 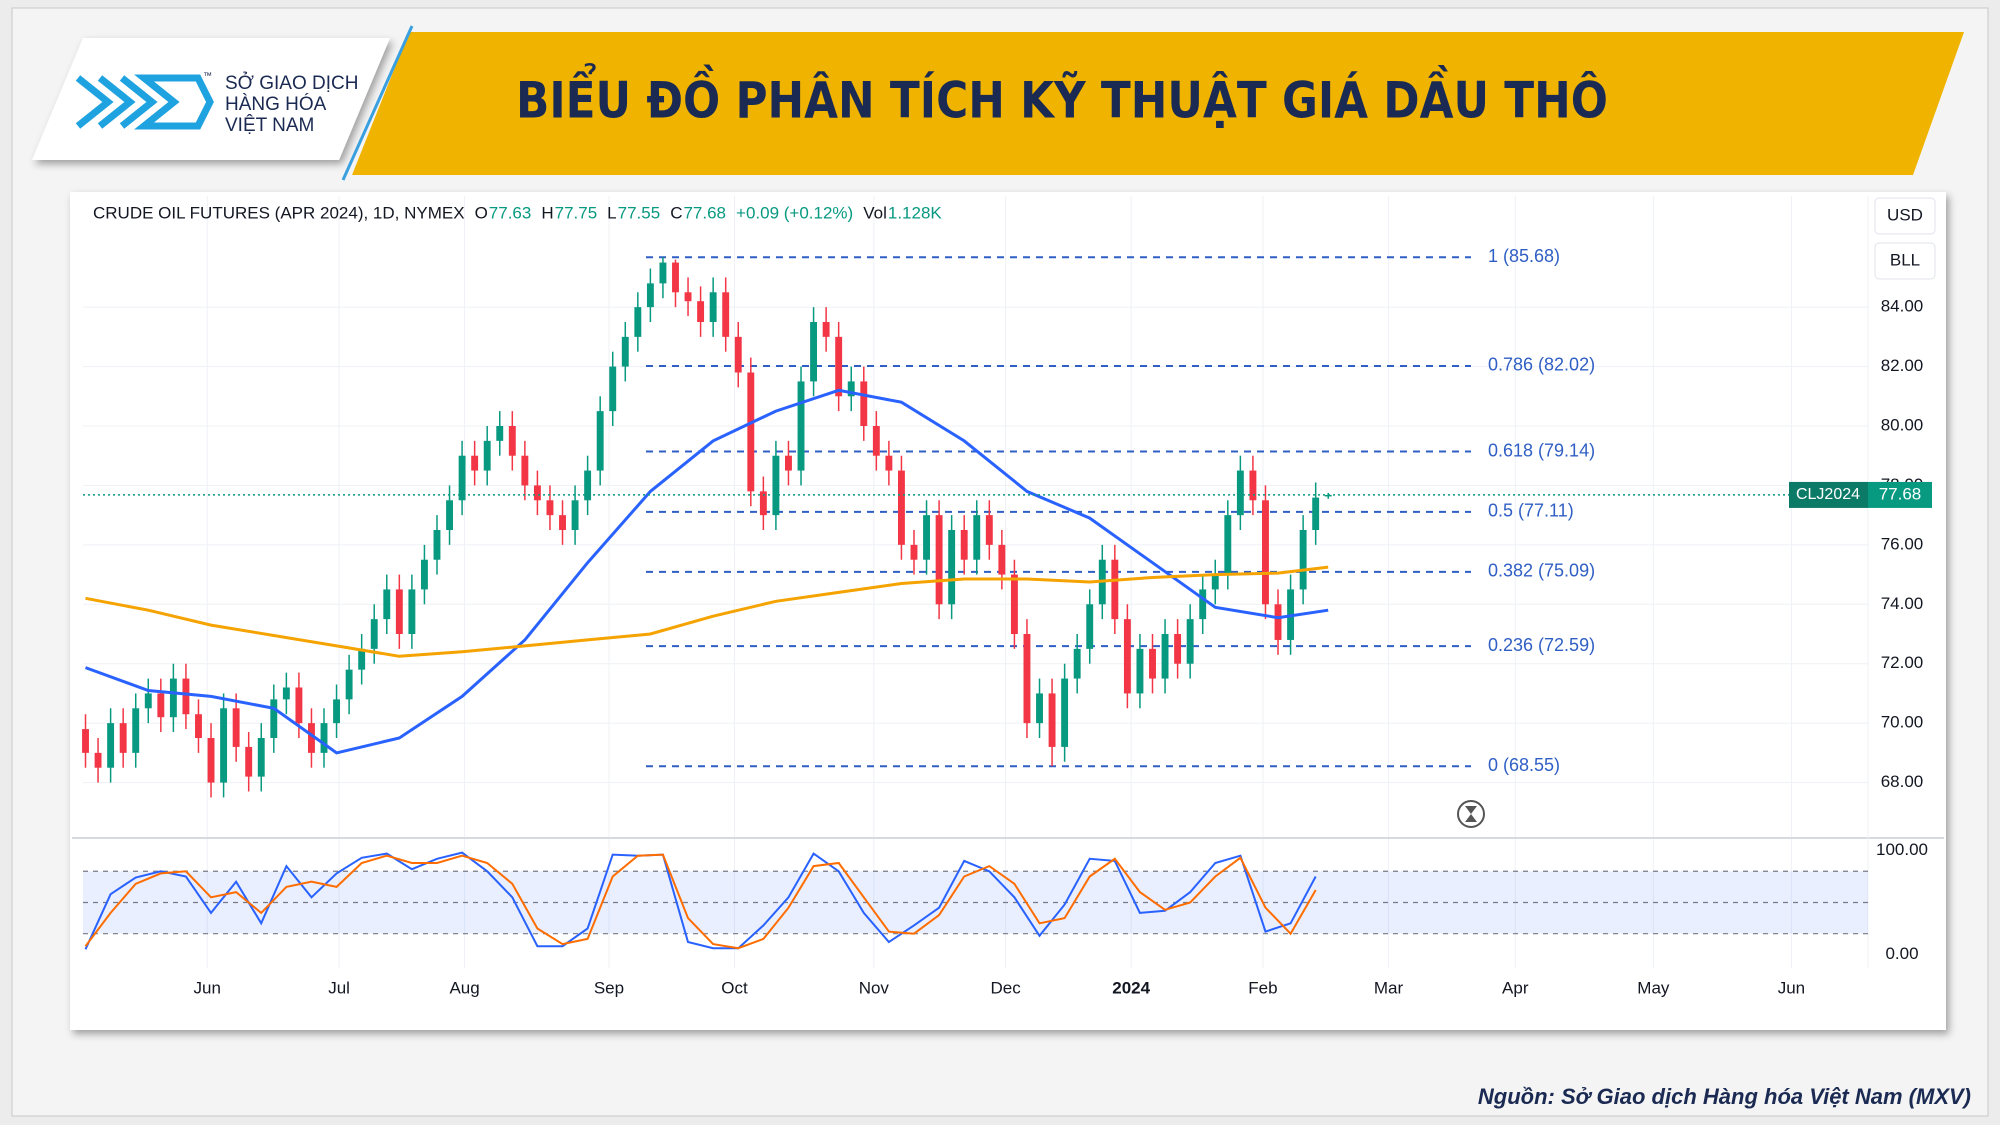 What do you see at coordinates (339, 987) in the screenshot?
I see `x-tick-label: Jul` at bounding box center [339, 987].